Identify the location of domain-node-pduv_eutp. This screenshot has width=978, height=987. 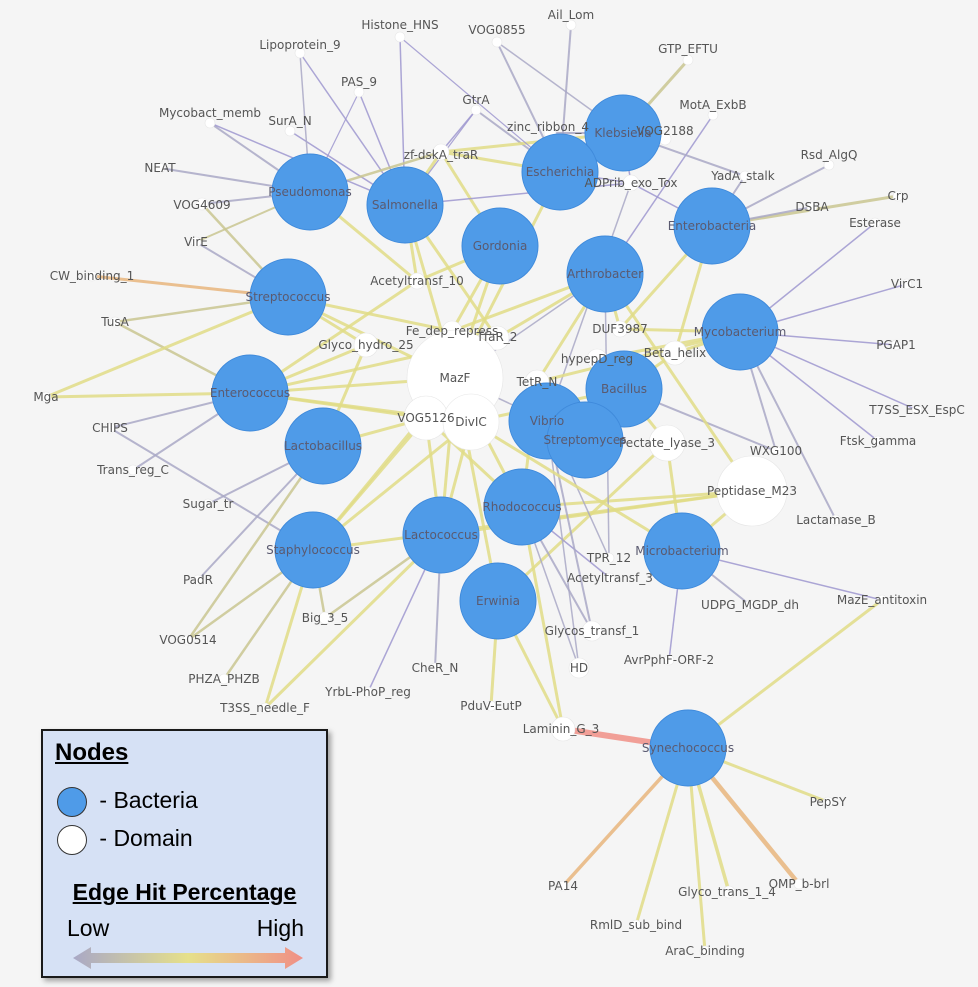
(491, 706).